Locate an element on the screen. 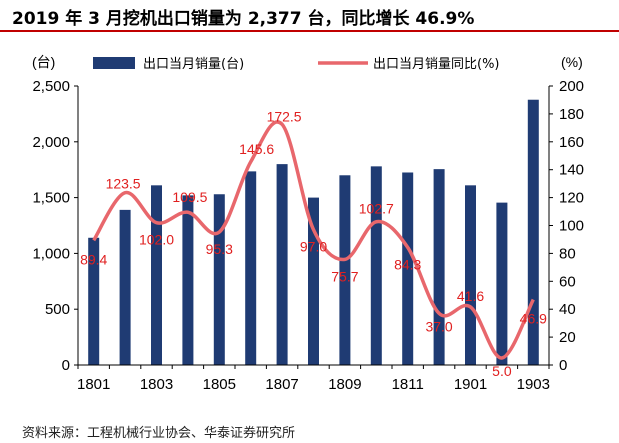 The width and height of the screenshot is (619, 443). right-tick-label: 160 is located at coordinates (571, 142).